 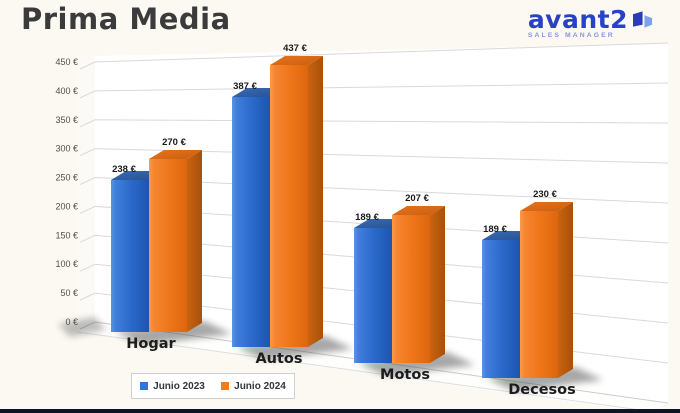 I want to click on chart-legend: Junio 2023 Junio 2024, so click(x=213, y=386).